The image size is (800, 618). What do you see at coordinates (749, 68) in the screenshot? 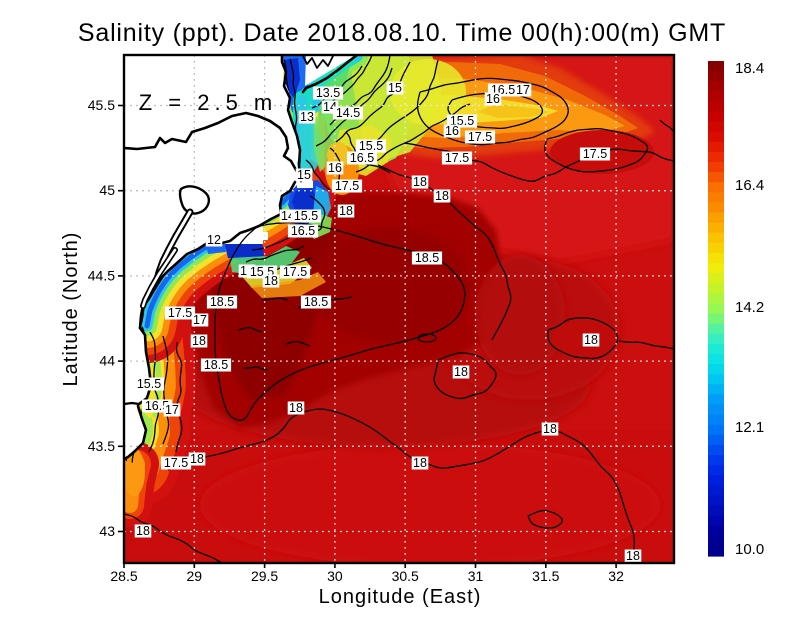
I see `svg-text: 18.4` at bounding box center [749, 68].